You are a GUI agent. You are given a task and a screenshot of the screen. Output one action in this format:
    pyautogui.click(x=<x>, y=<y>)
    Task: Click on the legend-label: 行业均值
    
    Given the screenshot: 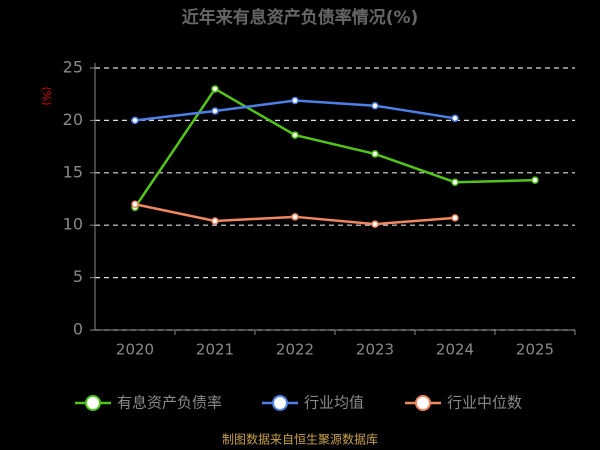 What is the action you would take?
    pyautogui.click(x=334, y=403)
    